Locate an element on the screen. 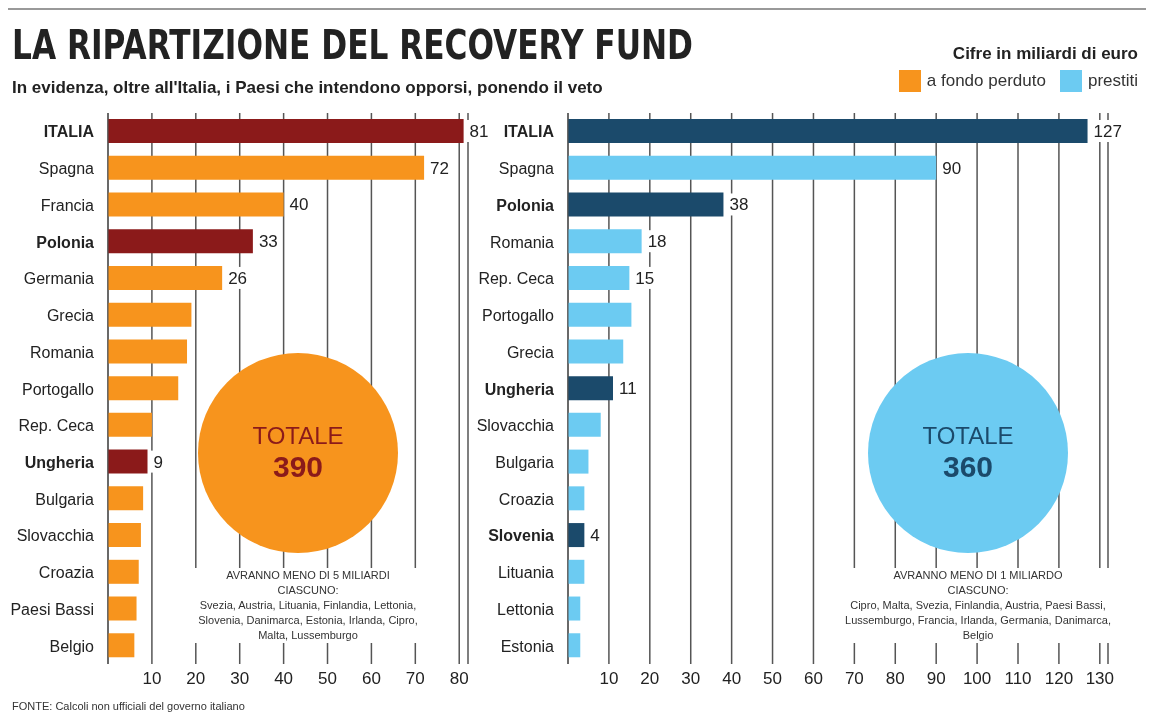 The height and width of the screenshot is (722, 1154). data-label: 11 is located at coordinates (628, 389).